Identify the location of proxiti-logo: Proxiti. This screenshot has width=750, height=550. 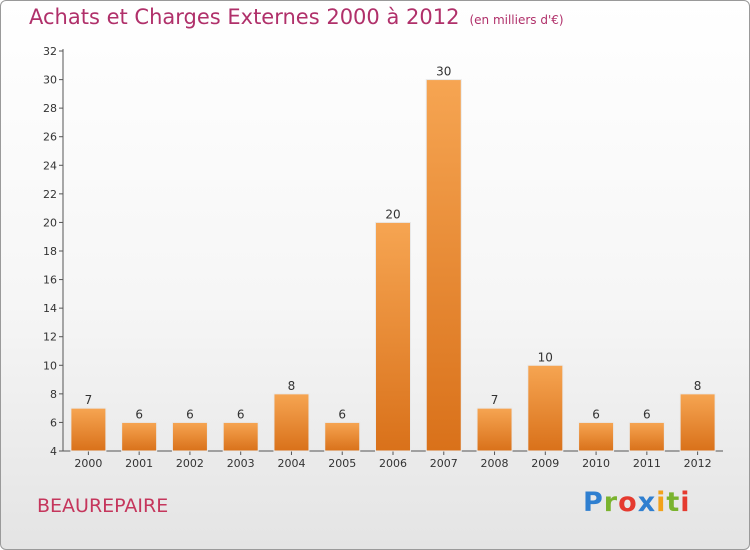
(637, 502).